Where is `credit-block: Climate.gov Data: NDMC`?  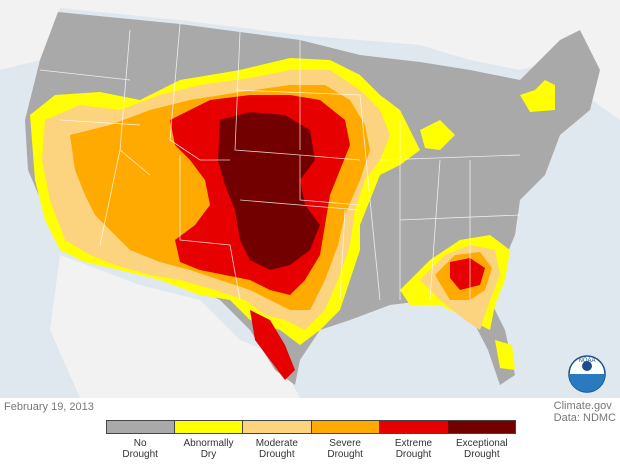
credit-block: Climate.gov Data: NDMC is located at coordinates (585, 412).